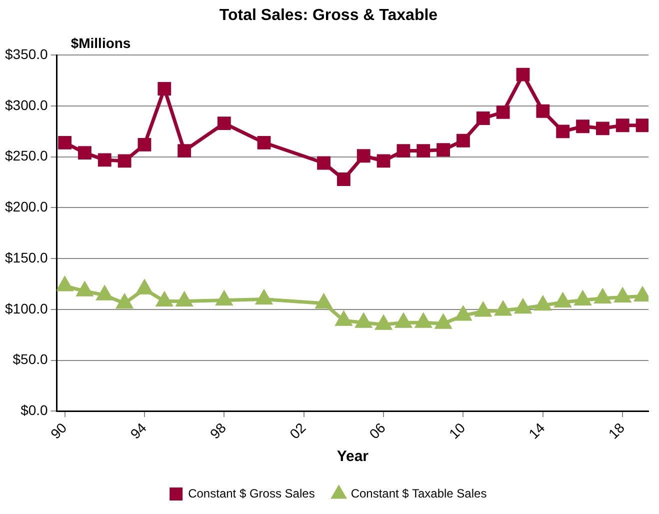 Image resolution: width=659 pixels, height=514 pixels. What do you see at coordinates (100, 43) in the screenshot?
I see `y-axis-title: $Millions` at bounding box center [100, 43].